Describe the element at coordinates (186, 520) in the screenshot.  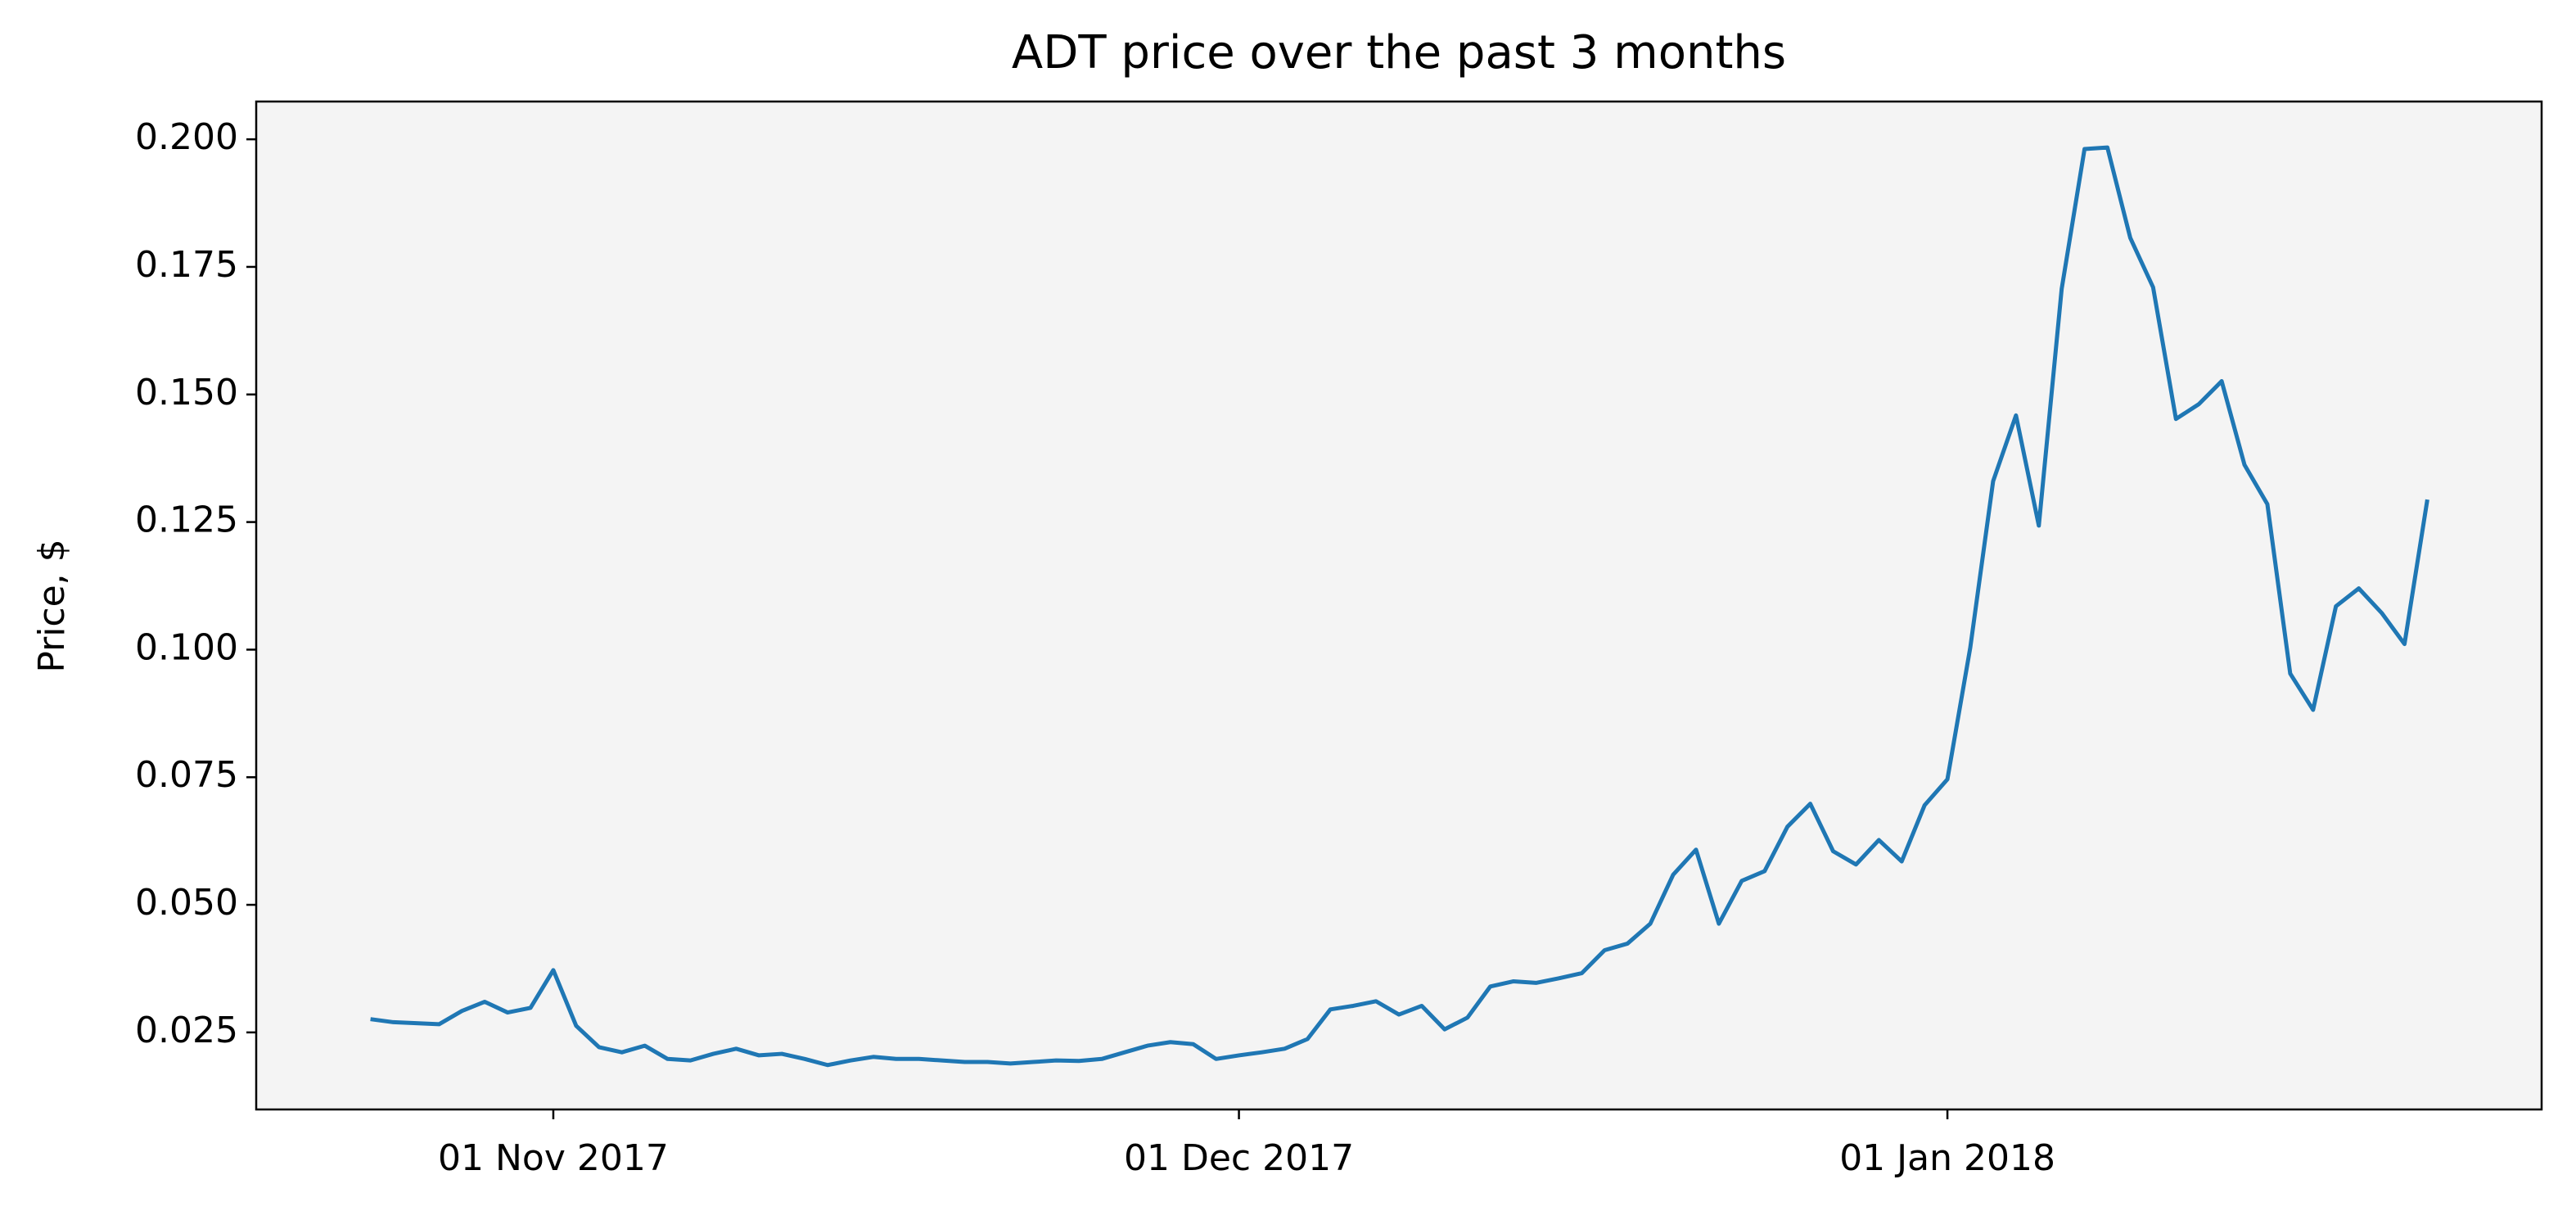
I see `y-tick-label: 0.125` at that location.